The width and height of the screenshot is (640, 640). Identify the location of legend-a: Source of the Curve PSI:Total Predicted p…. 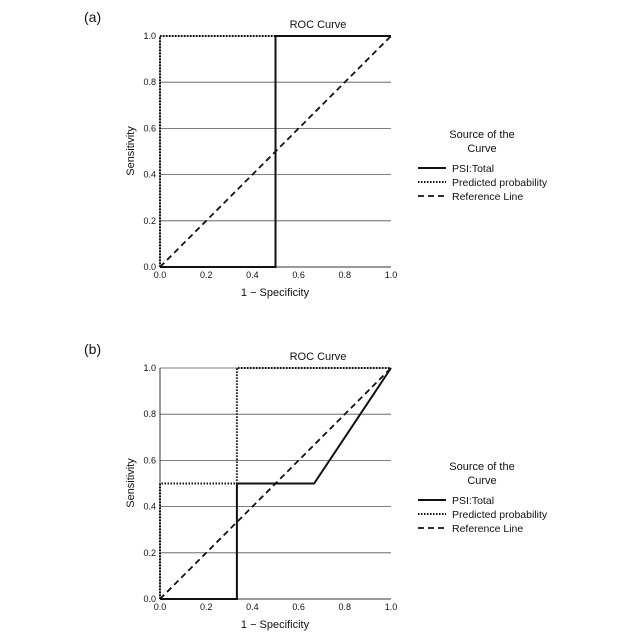
(483, 166).